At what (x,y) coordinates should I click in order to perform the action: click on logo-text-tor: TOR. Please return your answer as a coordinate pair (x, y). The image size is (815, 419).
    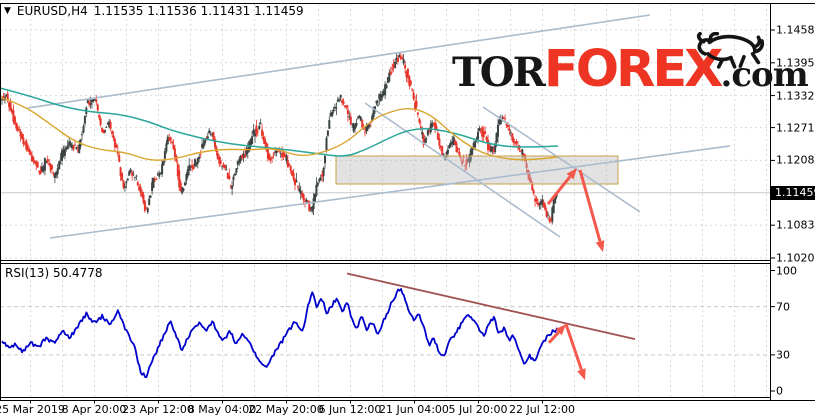
    Looking at the image, I should click on (499, 72).